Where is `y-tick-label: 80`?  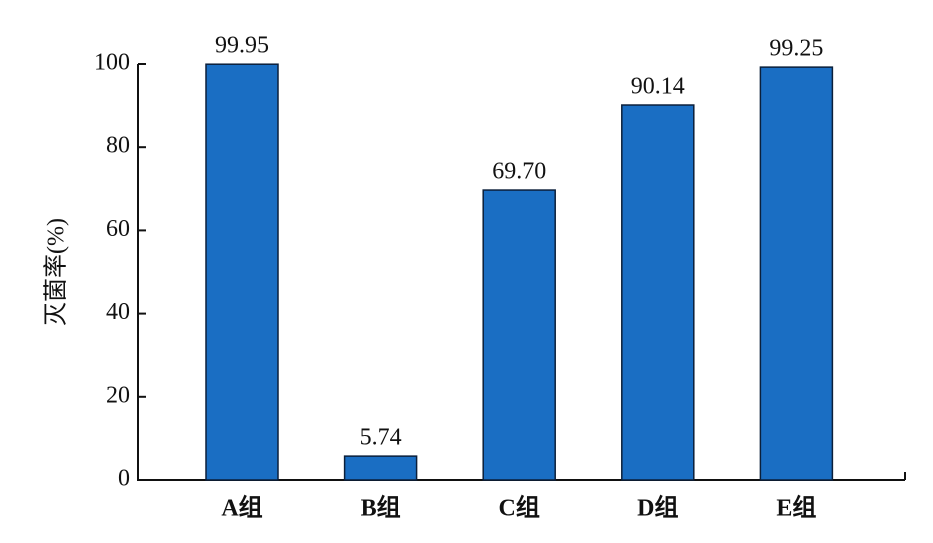
y-tick-label: 80 is located at coordinates (118, 146).